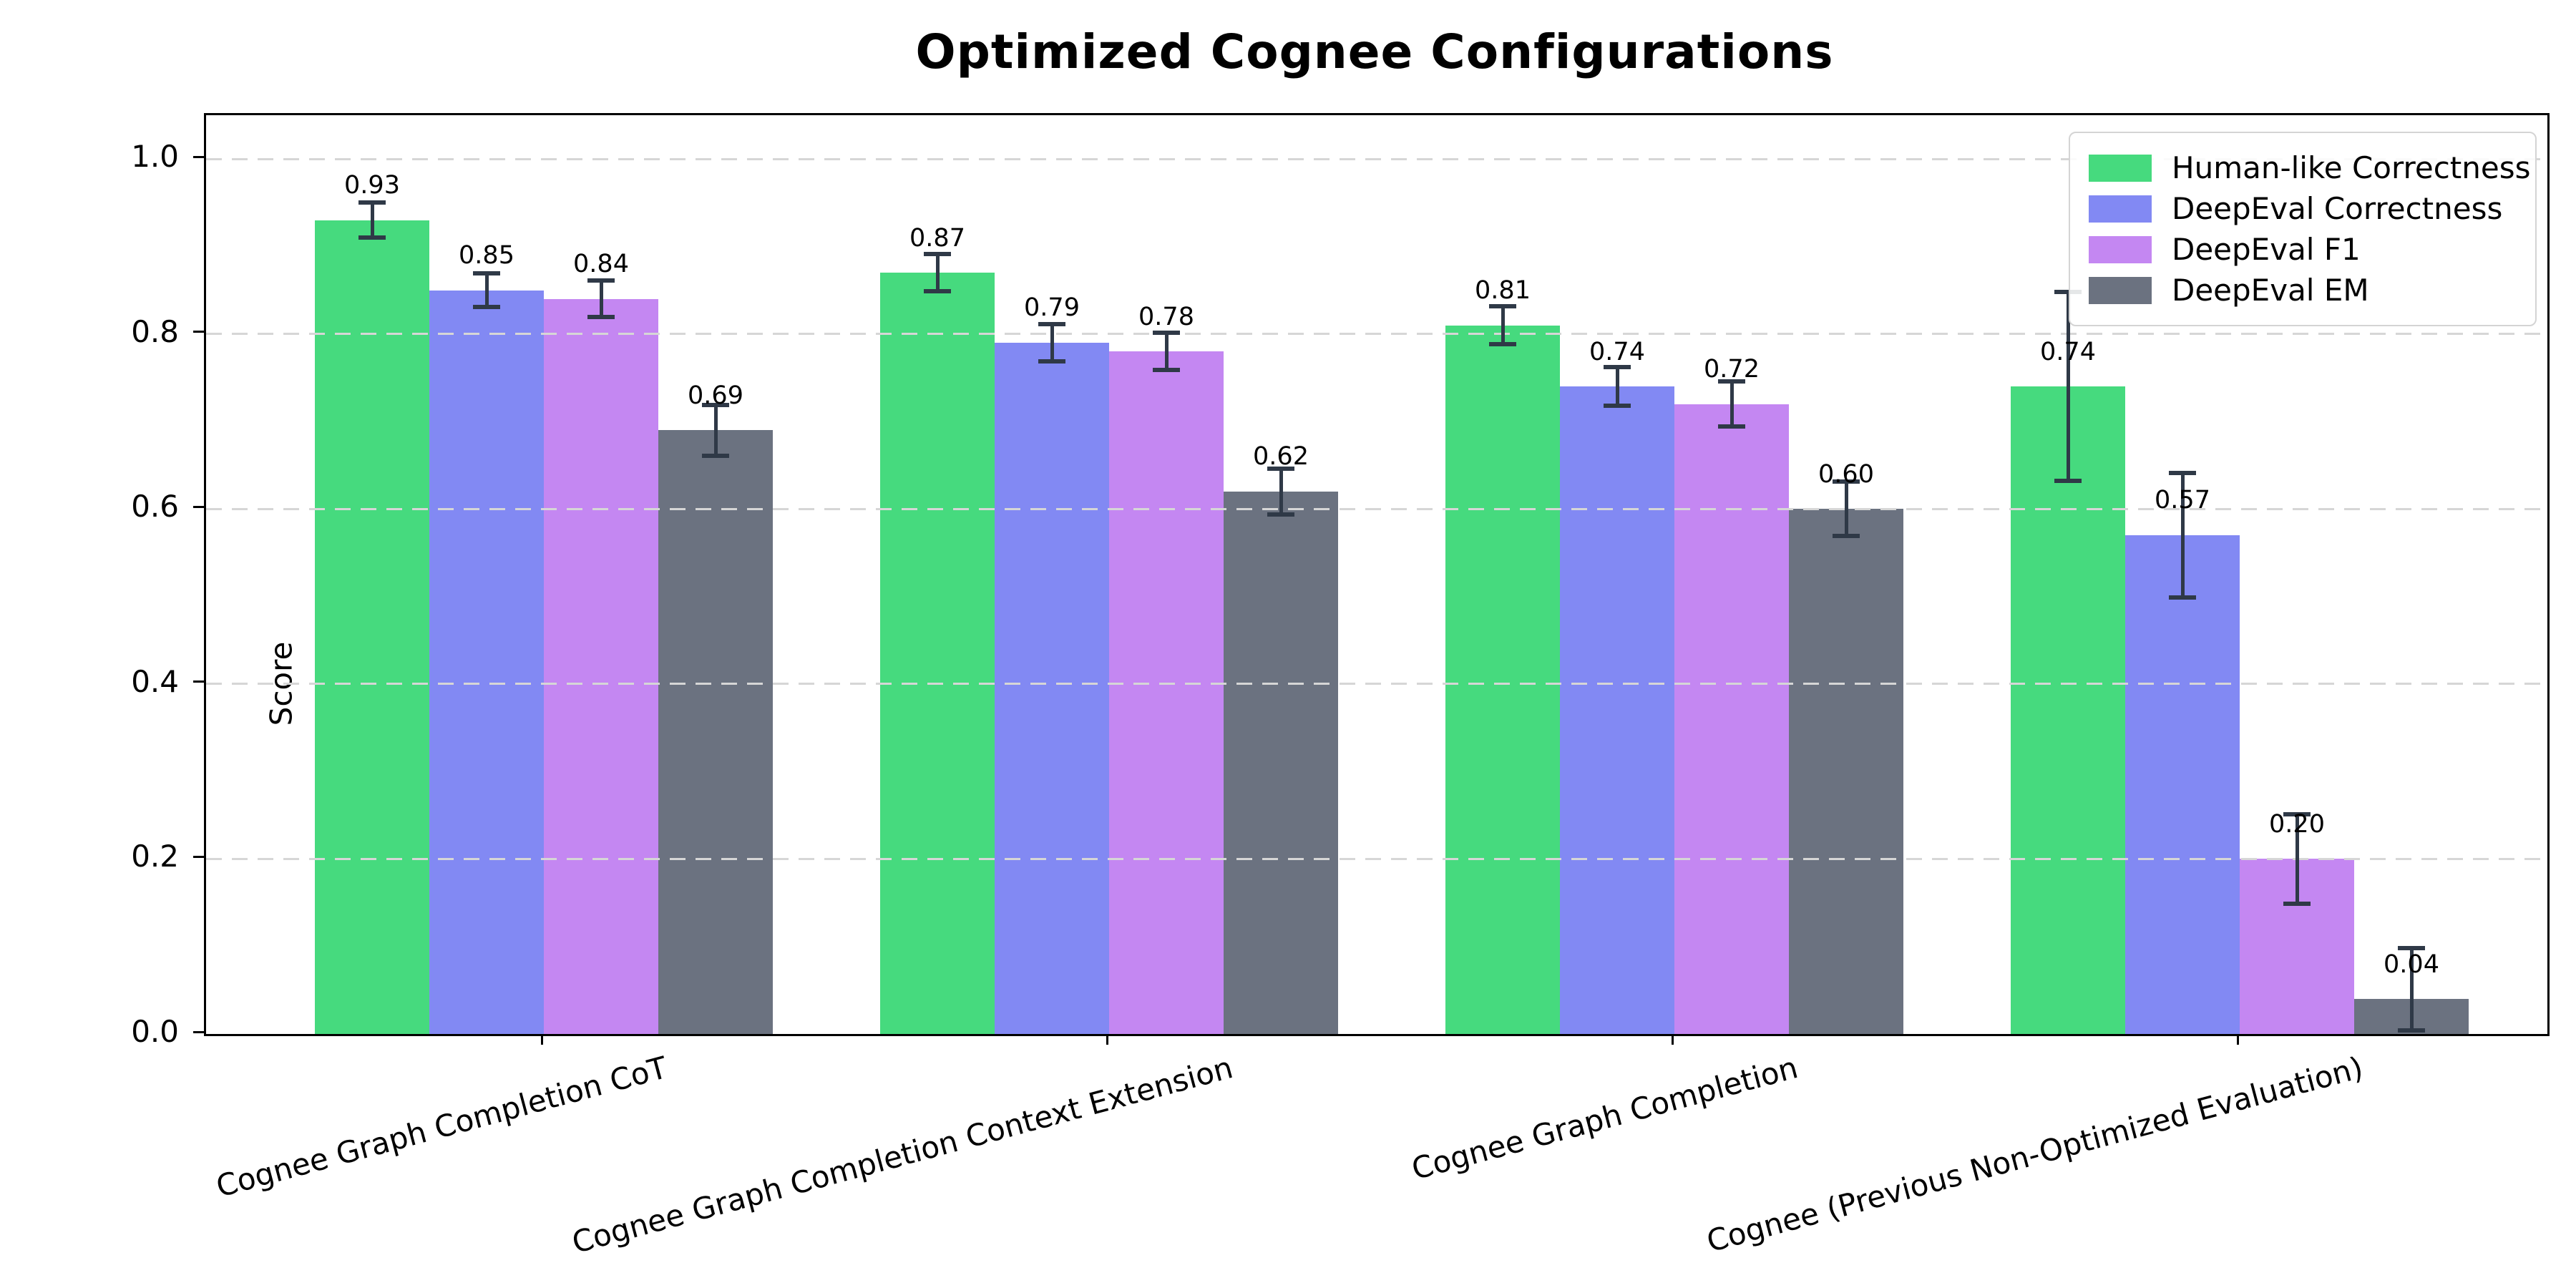 Image resolution: width=2576 pixels, height=1288 pixels. What do you see at coordinates (155, 507) in the screenshot?
I see `ytick-label-0.6: 0.6` at bounding box center [155, 507].